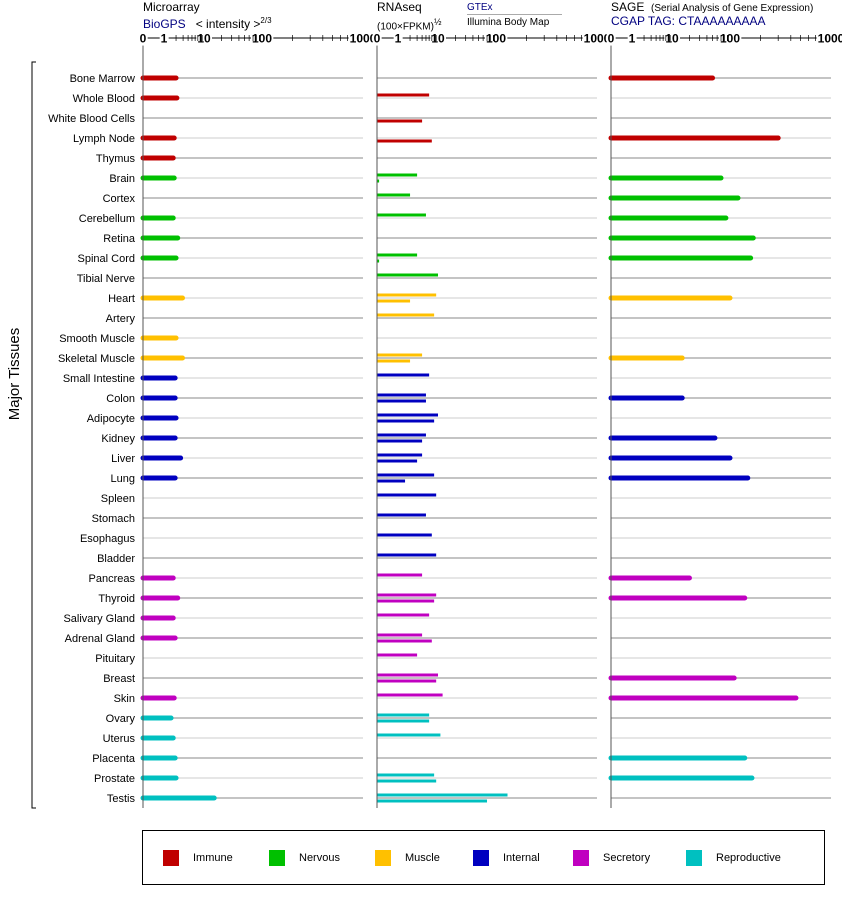  What do you see at coordinates (204, 39) in the screenshot?
I see `microarray-tick-label: 10` at bounding box center [204, 39].